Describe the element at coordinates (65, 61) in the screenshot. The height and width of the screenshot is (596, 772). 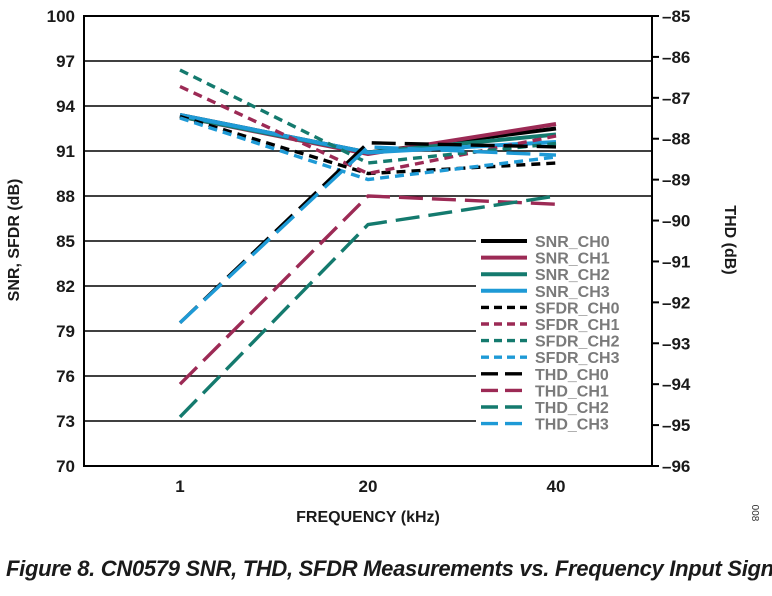
I see `left-tick-label: 97` at that location.